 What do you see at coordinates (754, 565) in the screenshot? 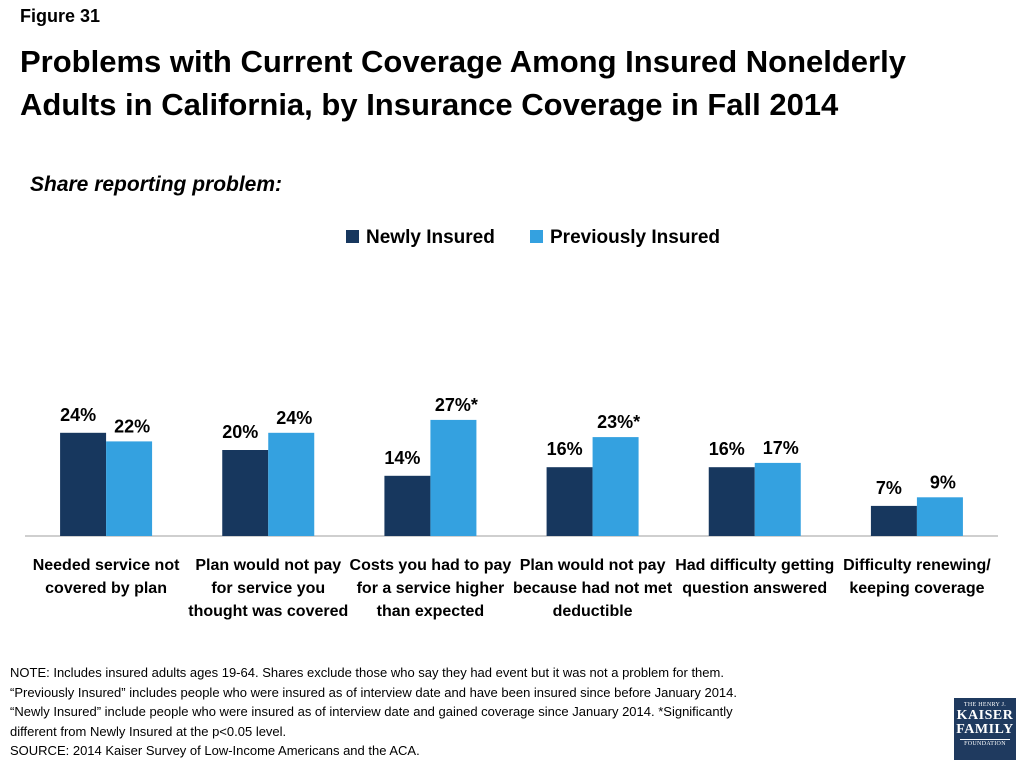
I see `category-label: Had difficulty getting` at bounding box center [754, 565].